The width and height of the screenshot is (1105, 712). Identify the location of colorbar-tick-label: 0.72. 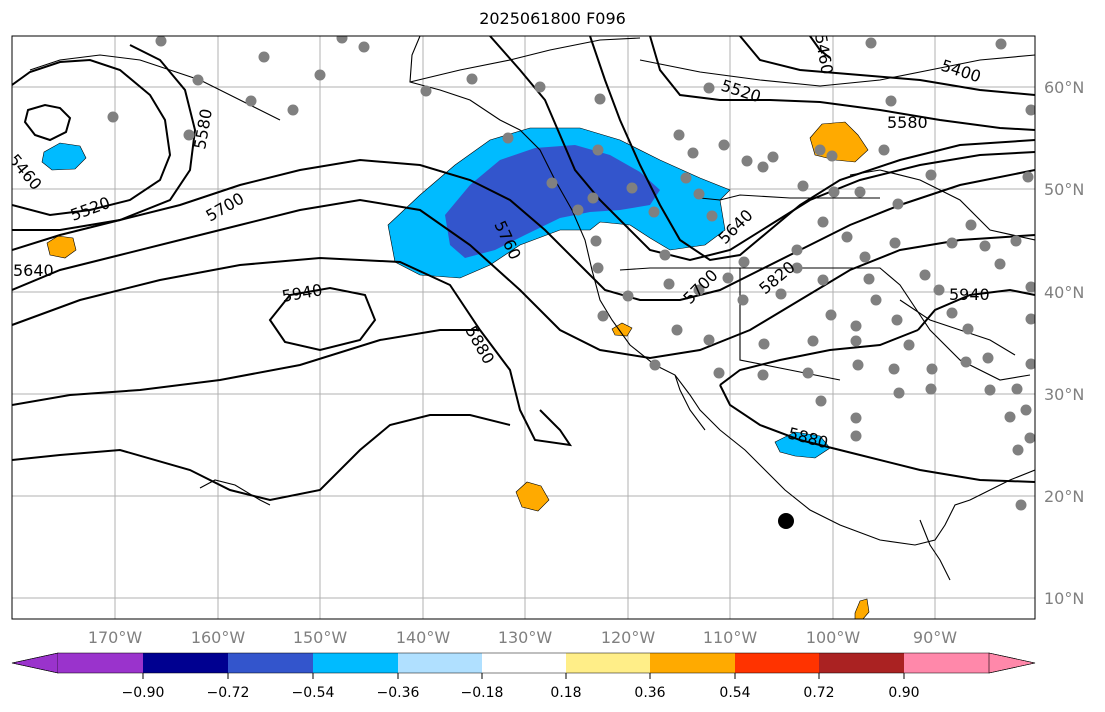
(818, 693).